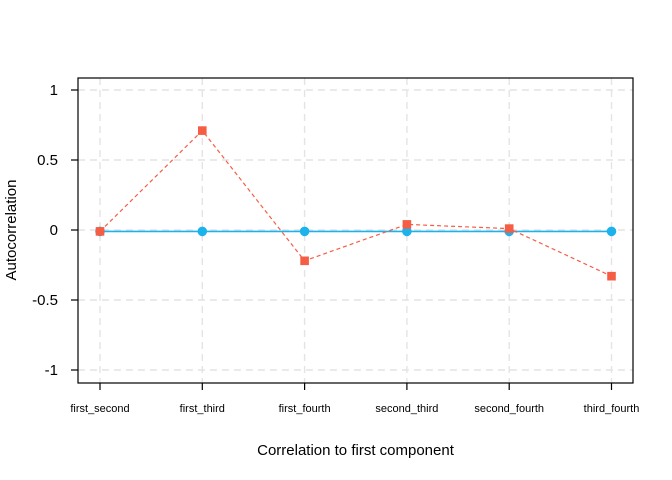 This screenshot has height=480, width=672. I want to click on y-tick-label: -0.5, so click(45, 300).